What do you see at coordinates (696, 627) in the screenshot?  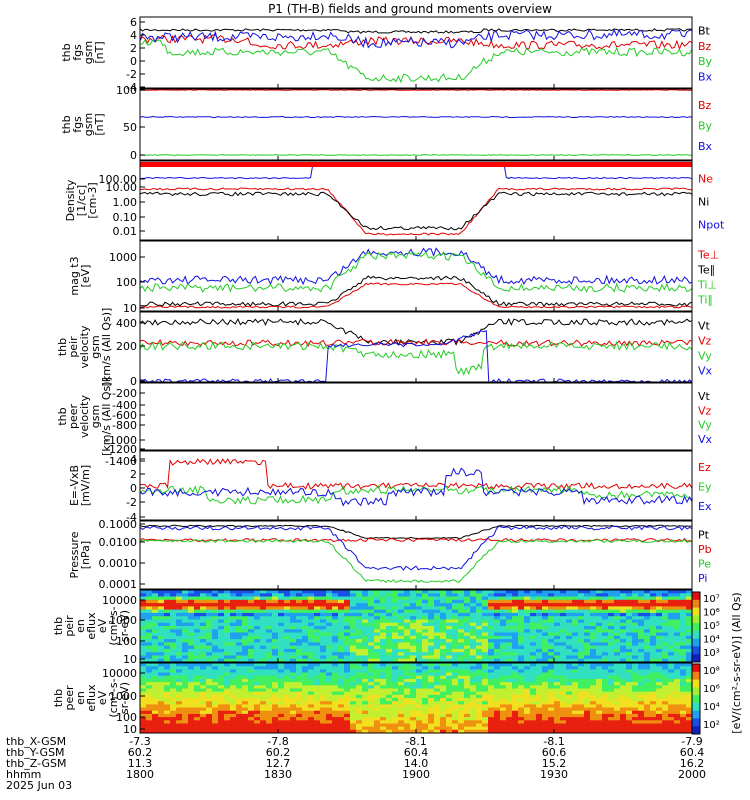 I see `colorbar-frame` at bounding box center [696, 627].